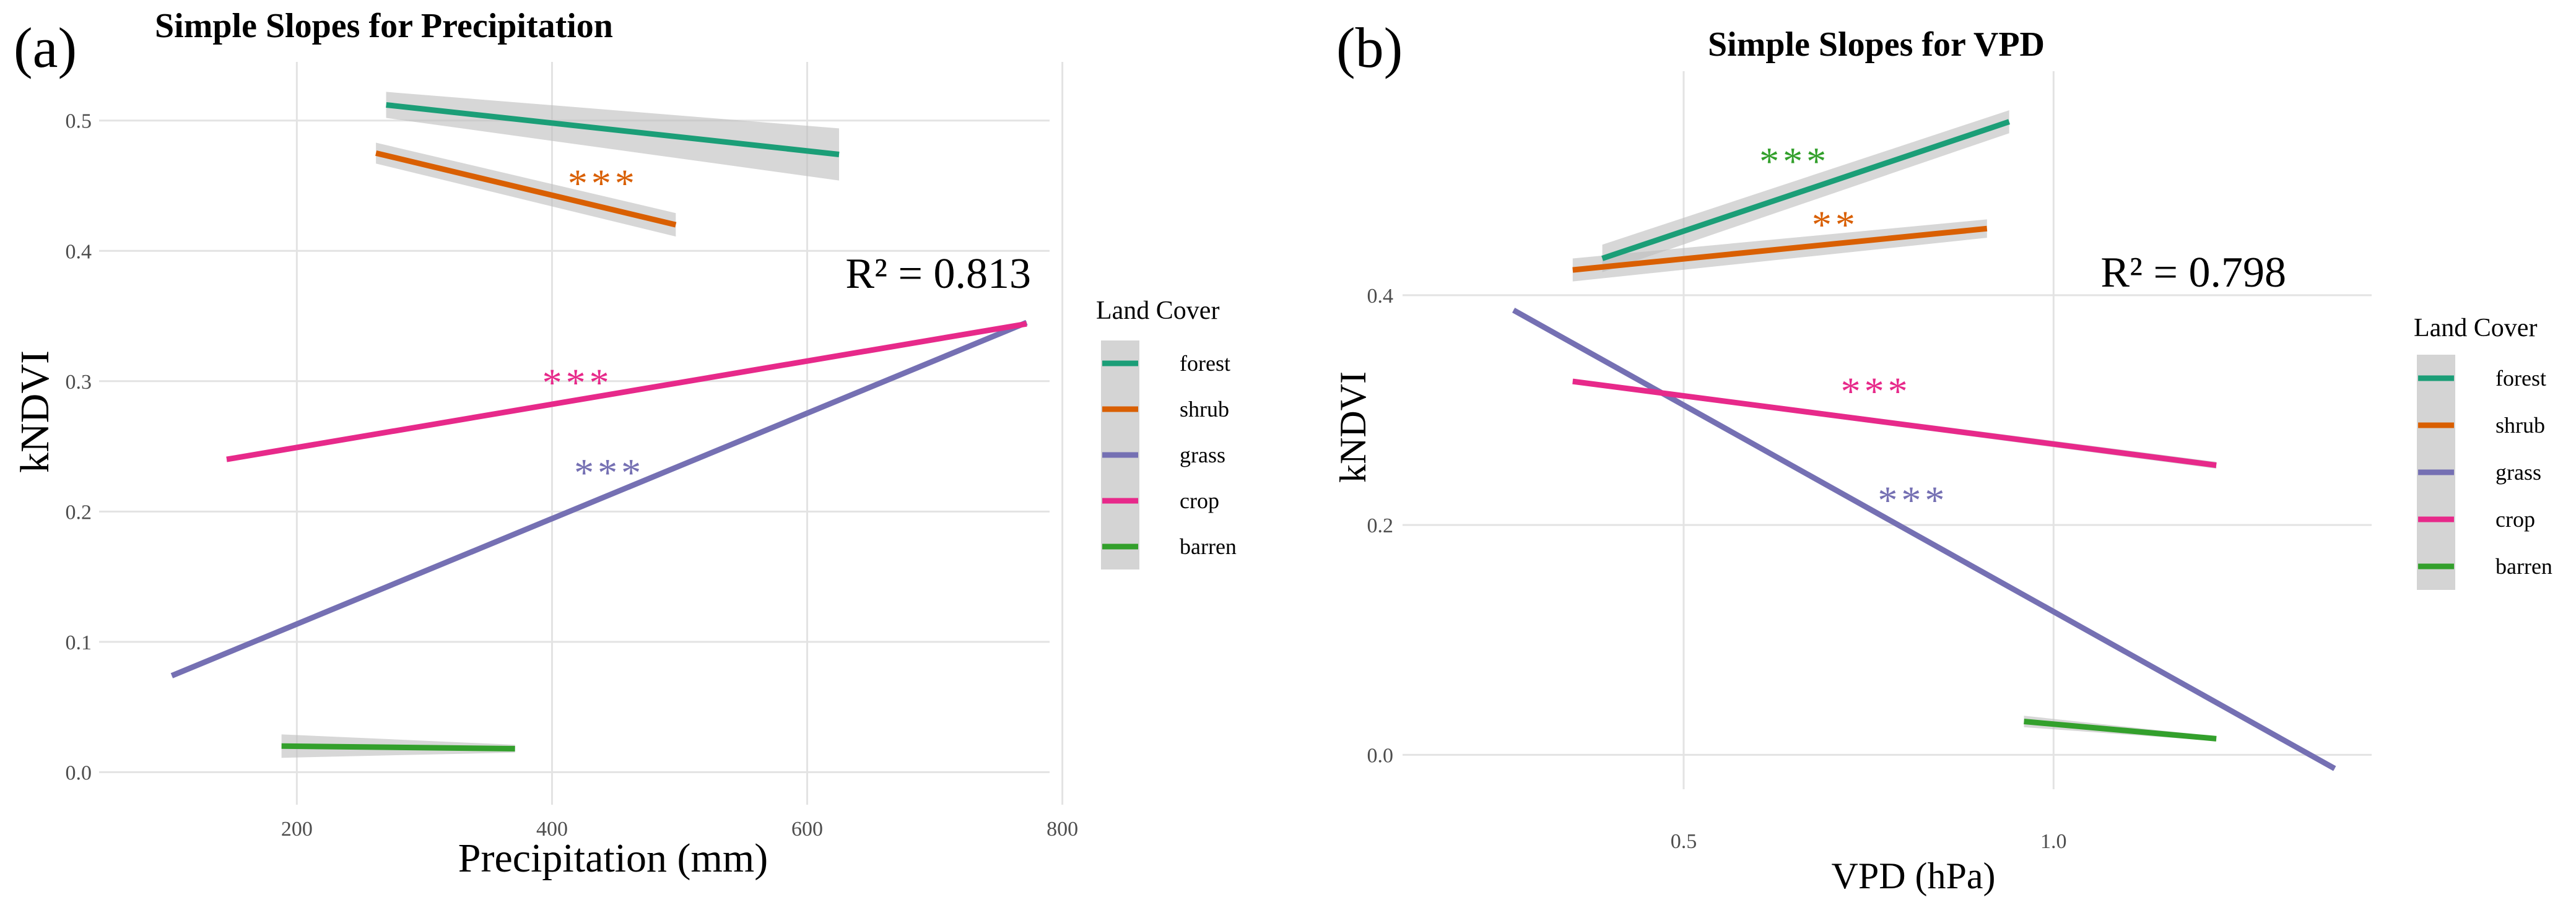 This screenshot has height=905, width=2576. Describe the element at coordinates (1380, 755) in the screenshot. I see `y-tick-label-b-0: 0.0` at that location.